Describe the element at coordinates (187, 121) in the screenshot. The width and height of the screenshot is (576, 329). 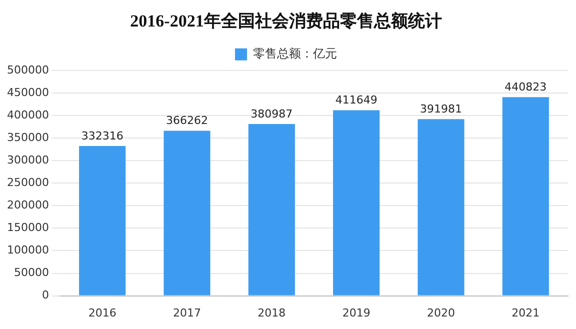
I see `data-label: 366262` at that location.